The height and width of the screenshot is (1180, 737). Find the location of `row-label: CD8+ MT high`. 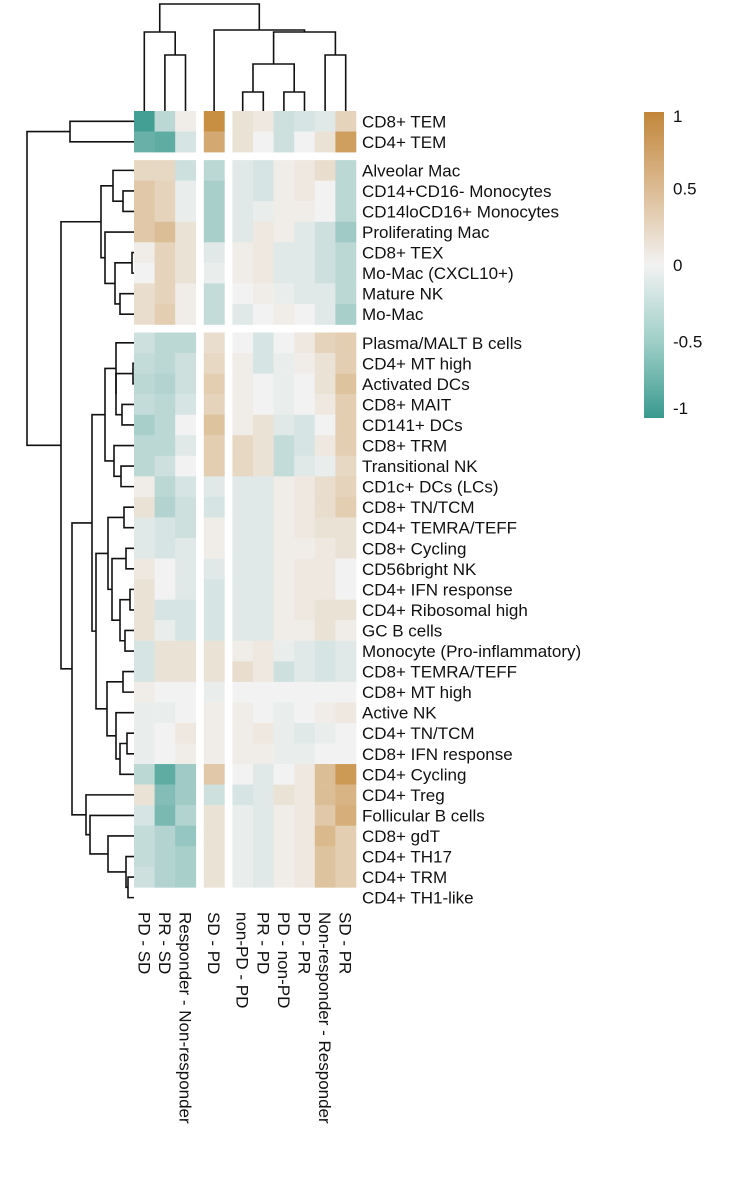

row-label: CD8+ MT high is located at coordinates (417, 692).